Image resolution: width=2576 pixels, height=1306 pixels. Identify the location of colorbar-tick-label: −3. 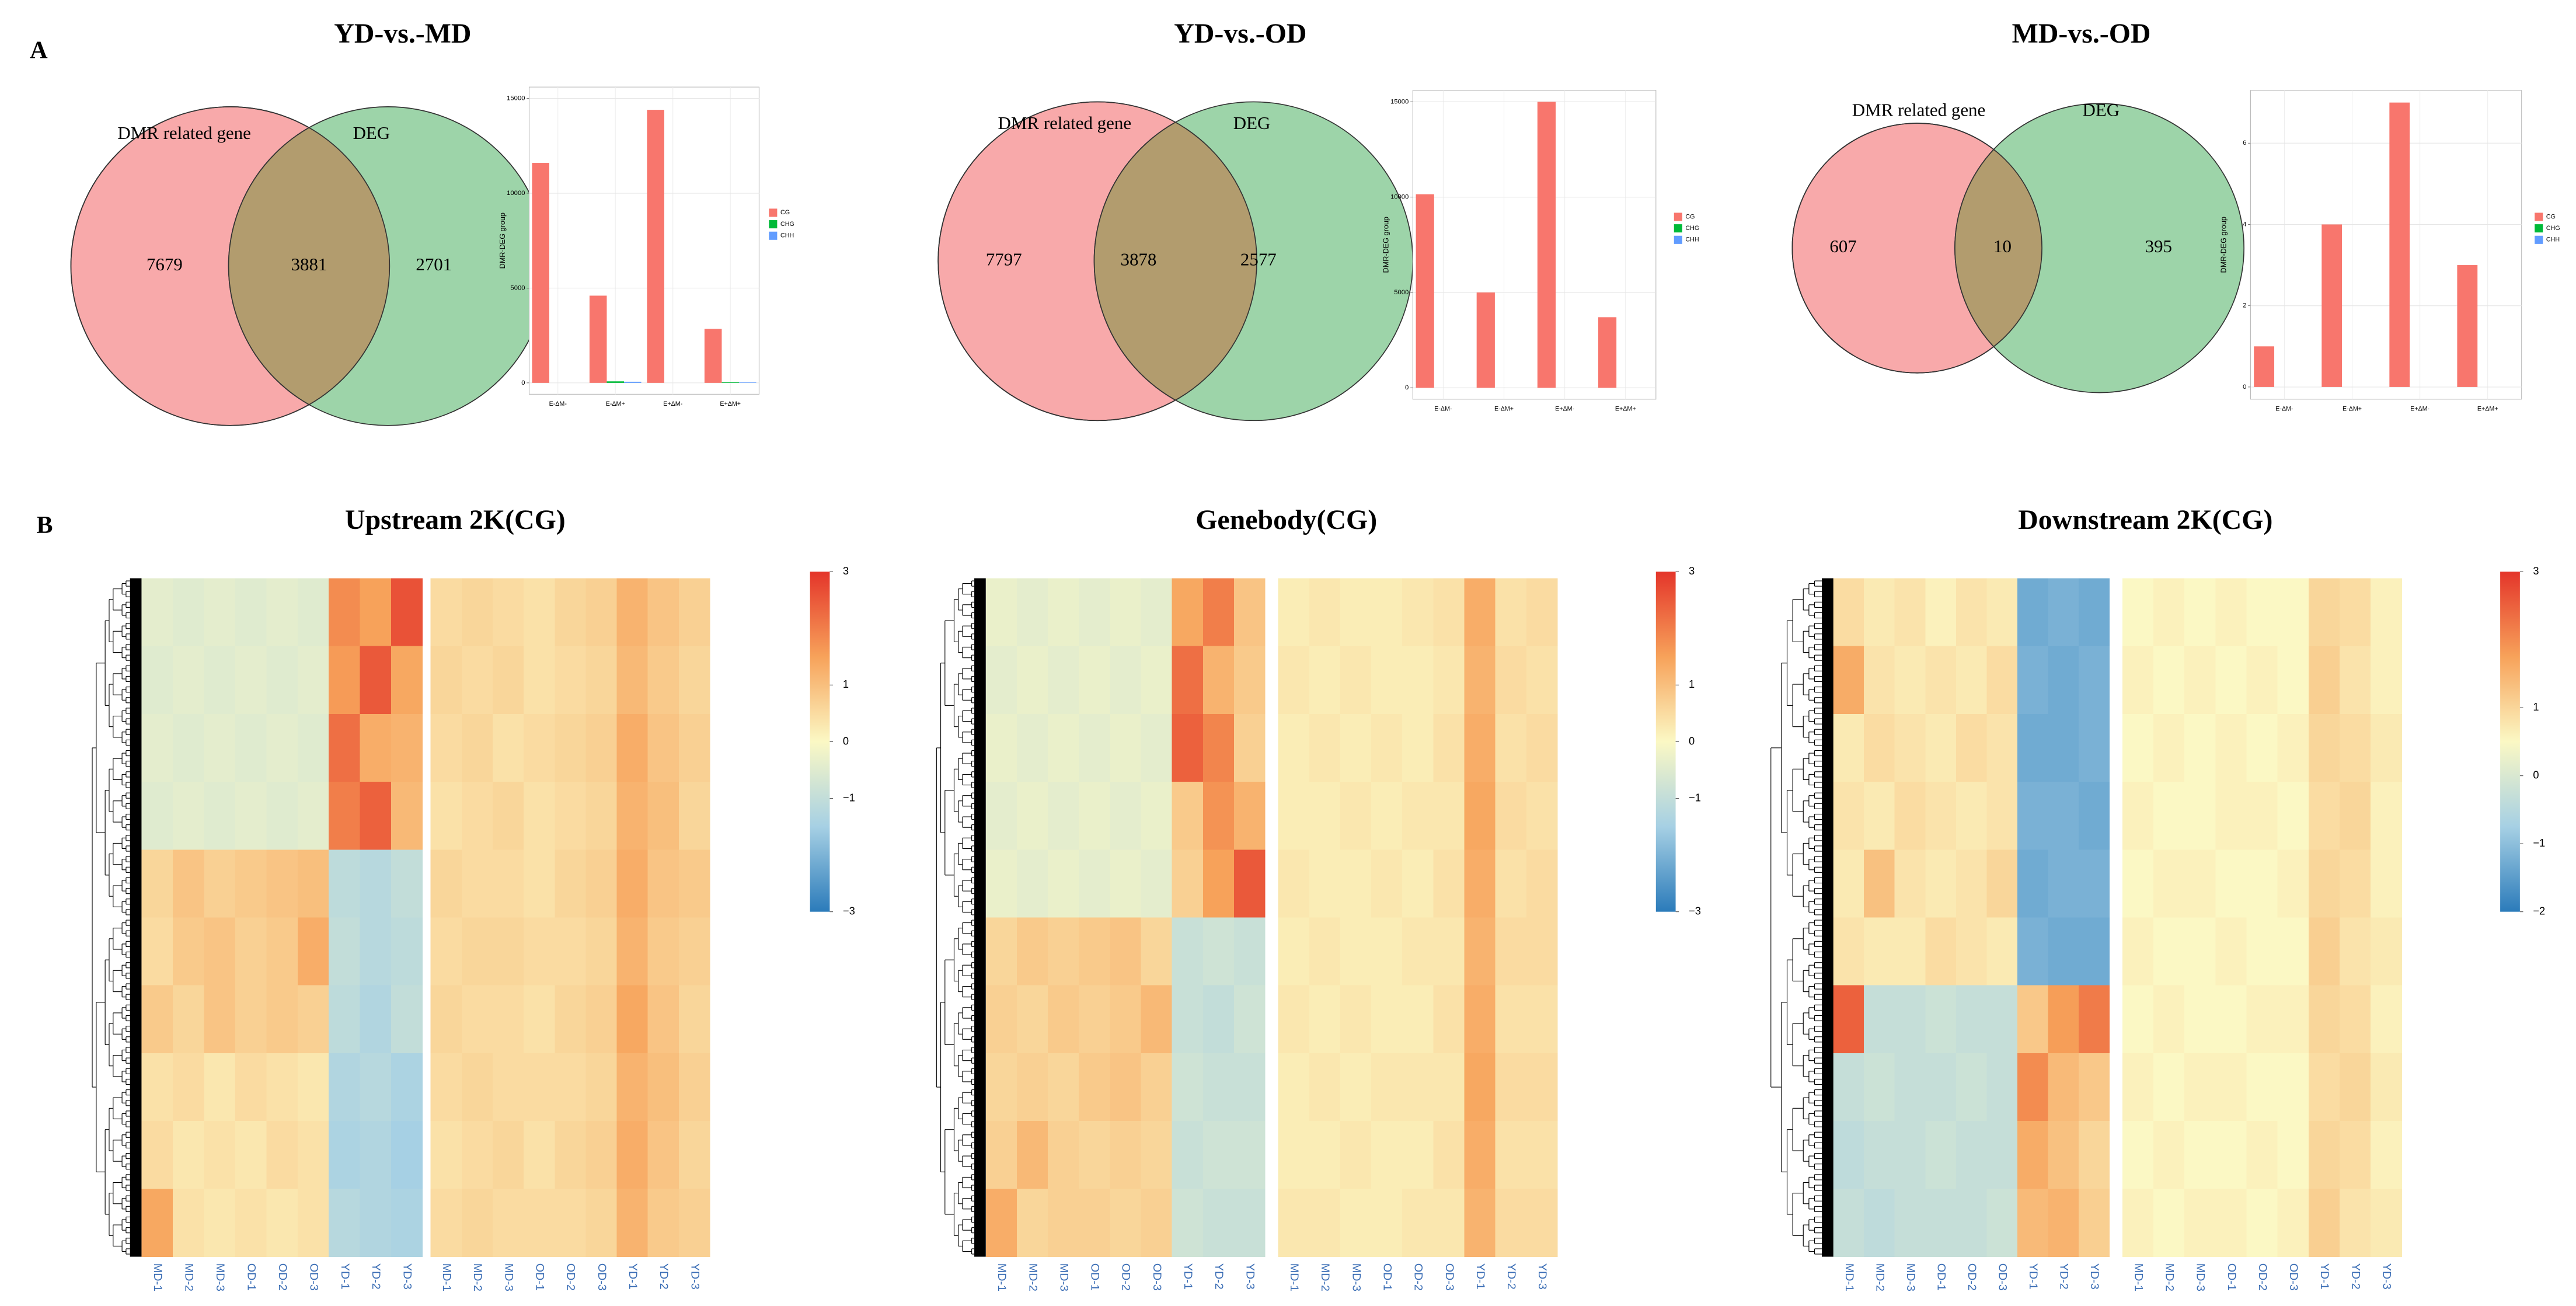
(1695, 911).